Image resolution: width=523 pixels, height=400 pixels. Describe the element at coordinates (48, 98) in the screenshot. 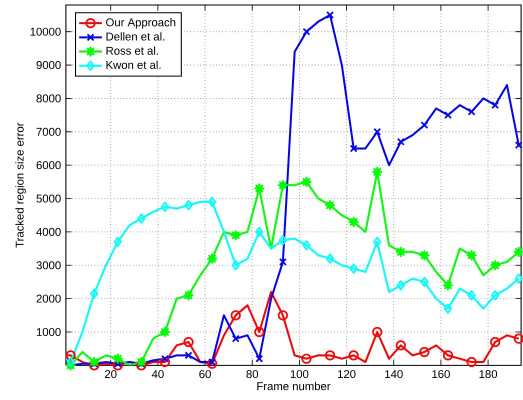

I see `y-tick-label: 8000` at that location.